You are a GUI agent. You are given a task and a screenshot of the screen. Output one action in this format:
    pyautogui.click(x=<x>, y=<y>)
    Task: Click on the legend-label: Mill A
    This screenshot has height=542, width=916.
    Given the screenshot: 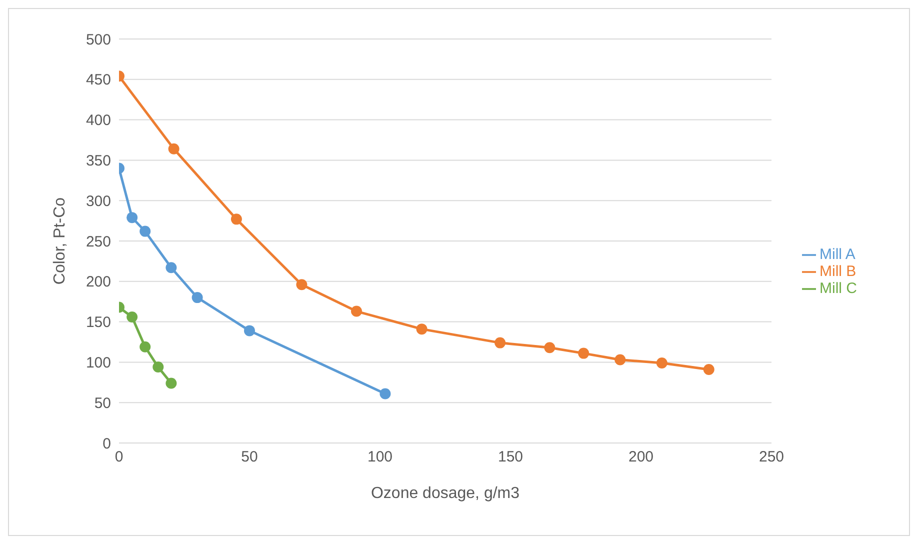 What is the action you would take?
    pyautogui.click(x=838, y=254)
    